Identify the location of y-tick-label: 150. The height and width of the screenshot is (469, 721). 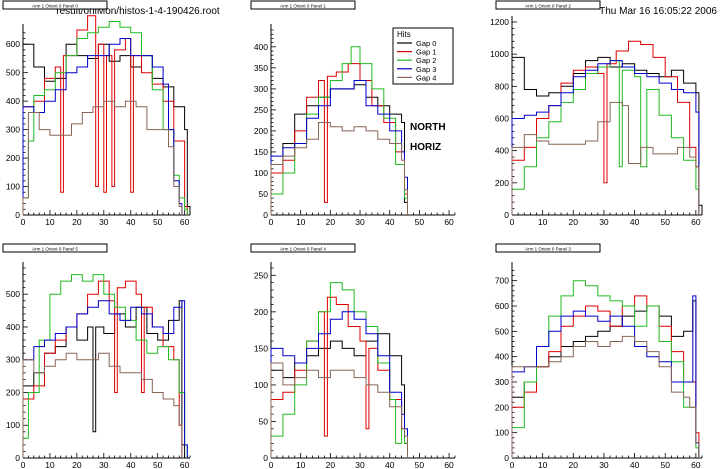
(261, 348).